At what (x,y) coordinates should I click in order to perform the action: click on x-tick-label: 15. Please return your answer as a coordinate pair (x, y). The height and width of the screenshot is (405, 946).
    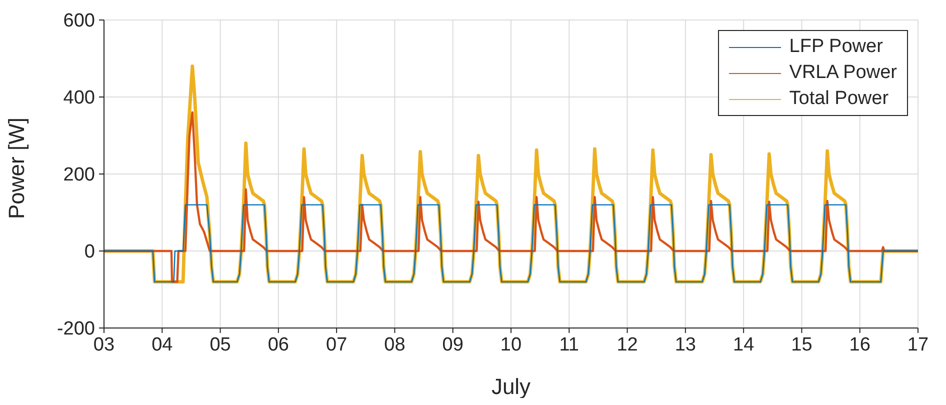
    Looking at the image, I should click on (801, 345).